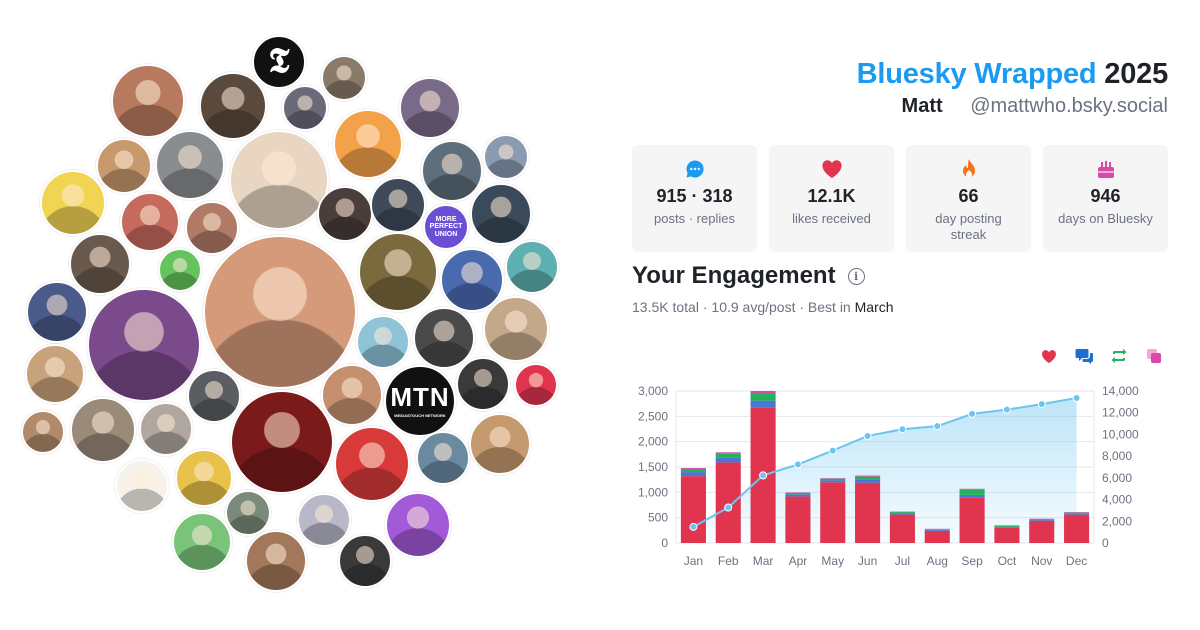 The width and height of the screenshot is (1200, 630). I want to click on repost-icon, so click(1119, 356).